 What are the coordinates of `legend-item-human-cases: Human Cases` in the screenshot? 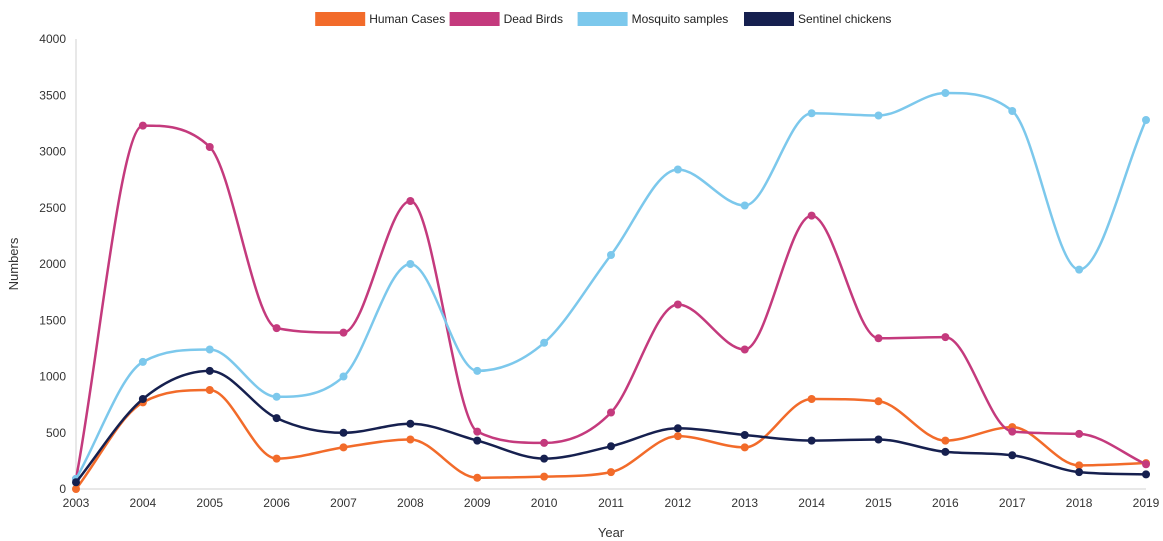 It's located at (380, 19).